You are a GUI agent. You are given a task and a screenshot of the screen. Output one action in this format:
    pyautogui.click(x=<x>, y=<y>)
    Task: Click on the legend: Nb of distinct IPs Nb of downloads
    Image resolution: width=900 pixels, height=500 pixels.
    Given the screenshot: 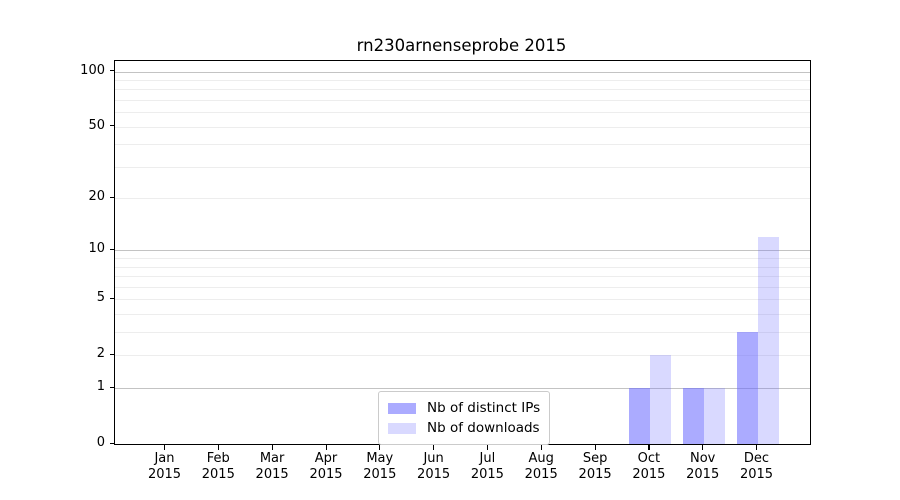 What is the action you would take?
    pyautogui.click(x=464, y=418)
    